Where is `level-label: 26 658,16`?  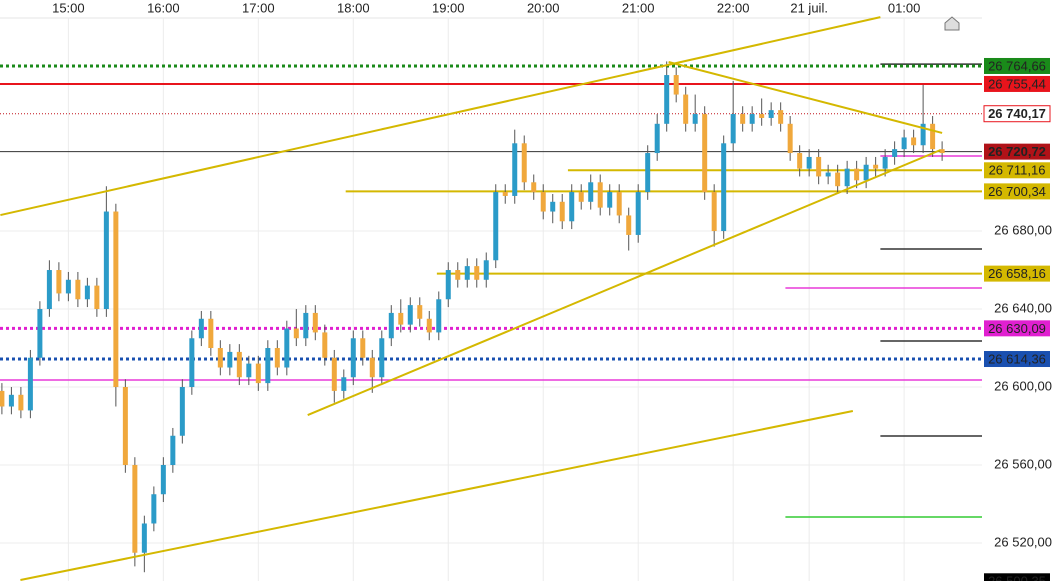 level-label: 26 658,16 is located at coordinates (1017, 273).